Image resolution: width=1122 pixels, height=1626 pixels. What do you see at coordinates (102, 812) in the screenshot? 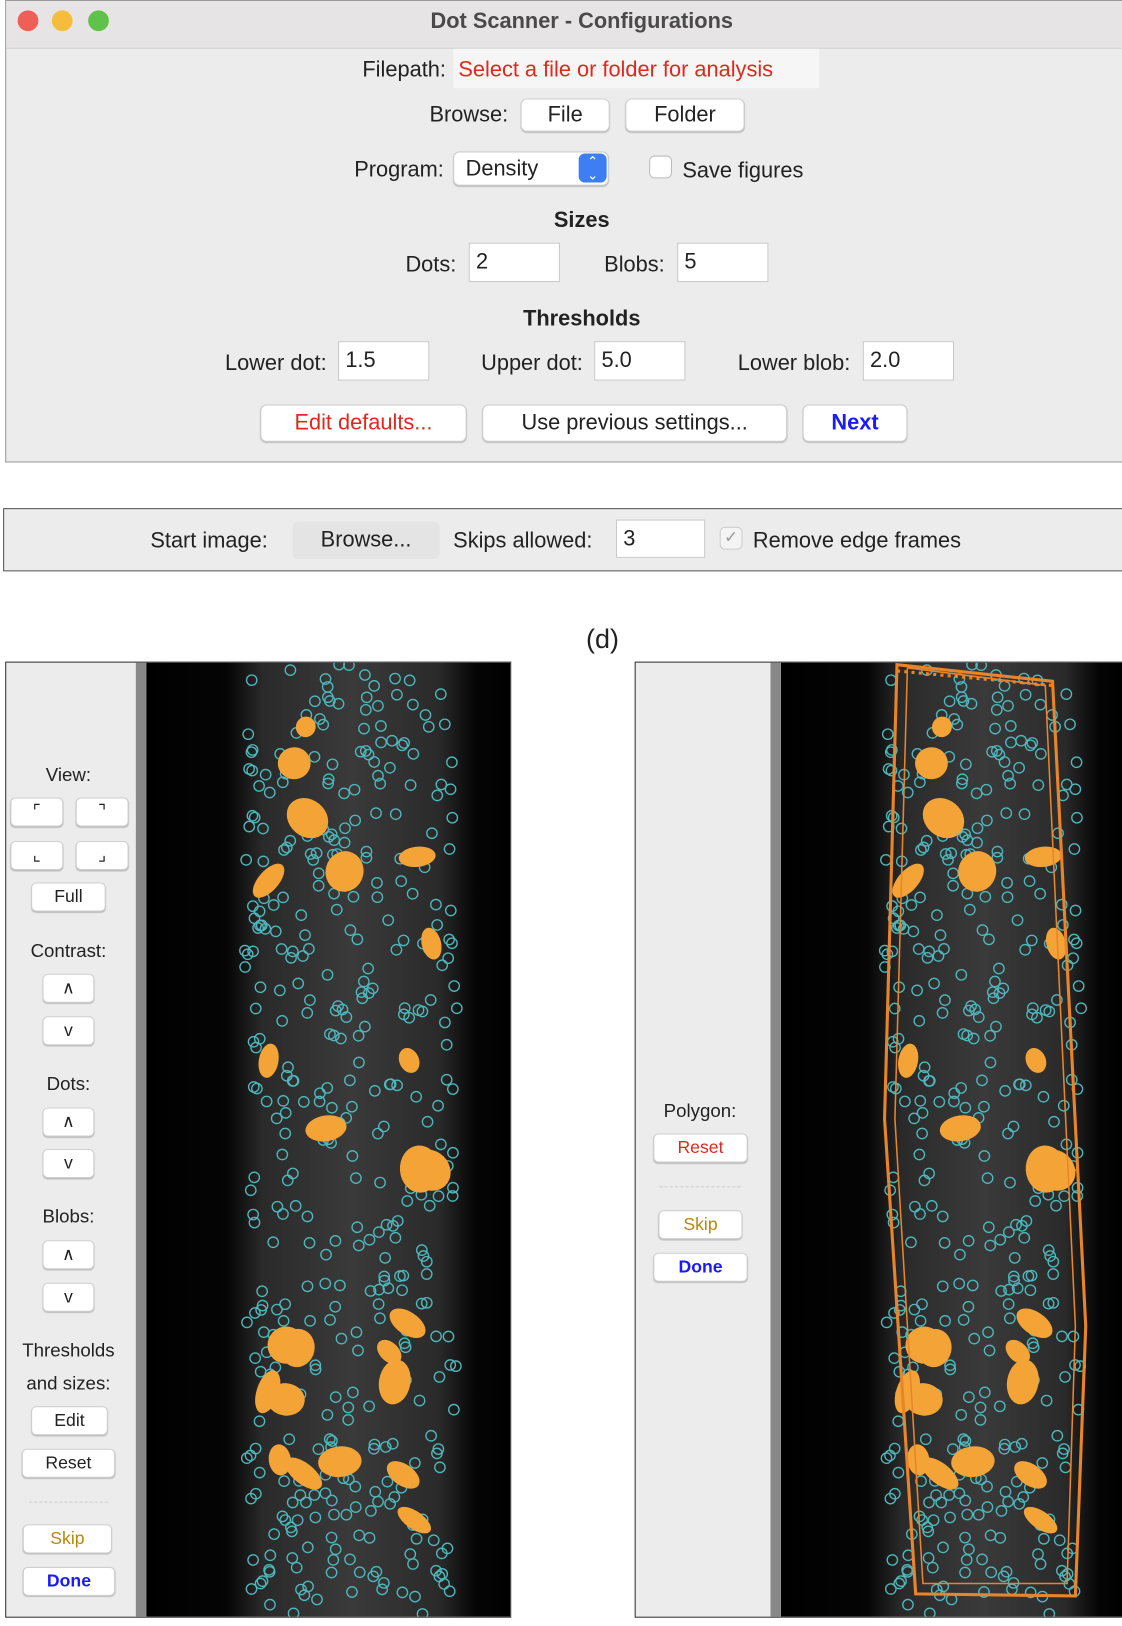
I see `view-top-right: ⌝` at bounding box center [102, 812].